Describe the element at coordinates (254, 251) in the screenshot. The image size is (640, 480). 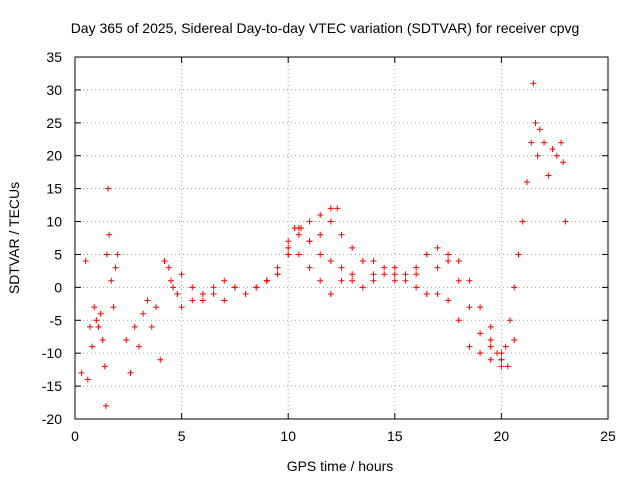
I see `series-sat-c` at that location.